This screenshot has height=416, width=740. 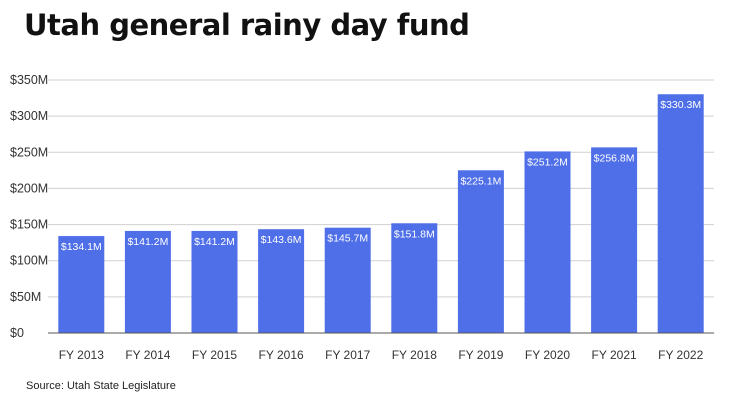 What do you see at coordinates (281, 355) in the screenshot?
I see `x-tick-label: FY 2016` at bounding box center [281, 355].